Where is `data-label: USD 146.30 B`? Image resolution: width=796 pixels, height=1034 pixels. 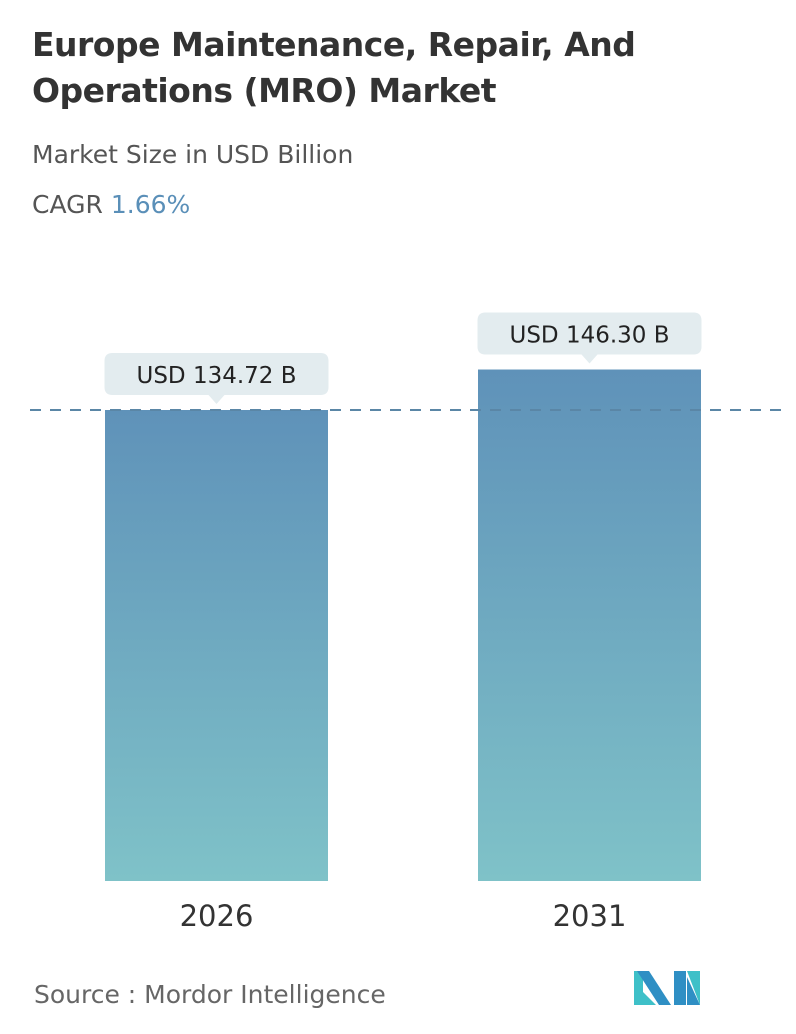
data-label: USD 146.30 B is located at coordinates (589, 336).